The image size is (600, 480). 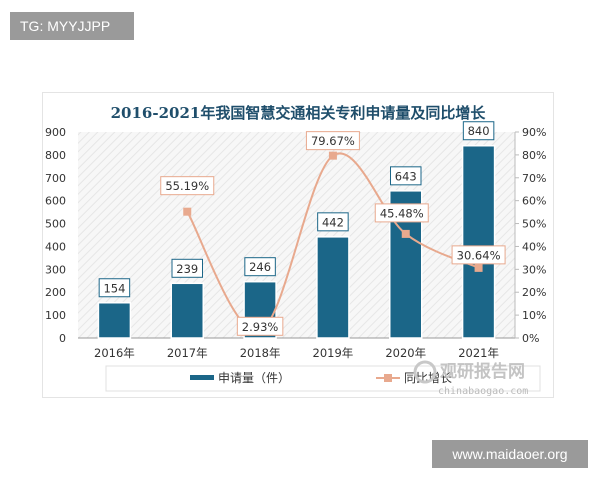 I want to click on growth-label: 45.48%, so click(x=402, y=213).